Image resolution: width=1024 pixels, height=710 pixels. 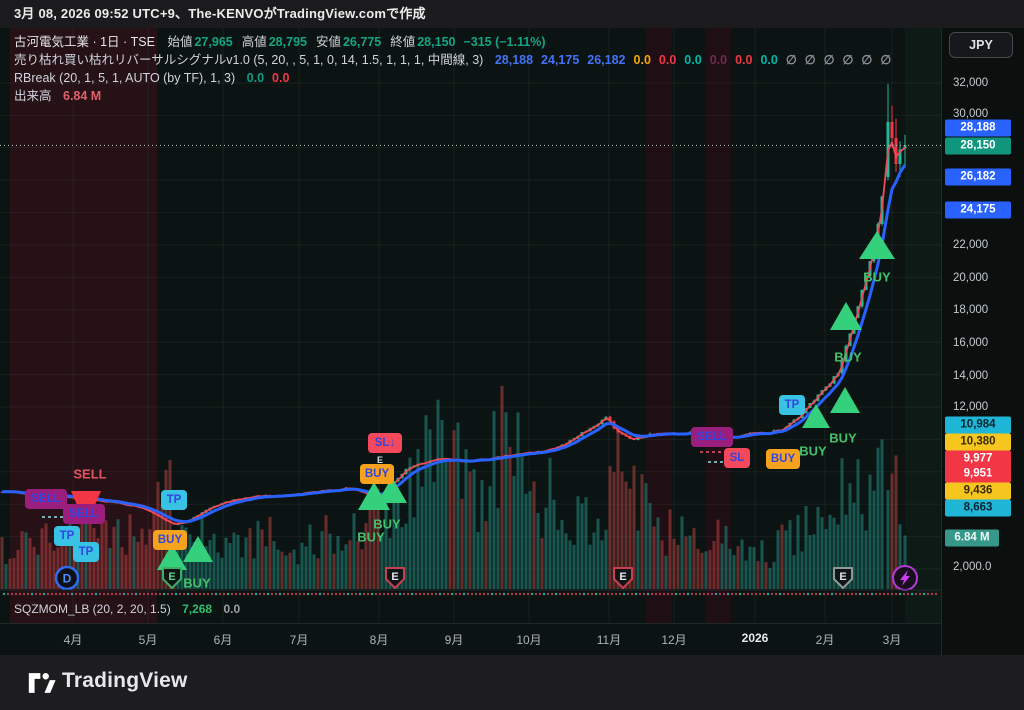 I want to click on sl-badge: SL, so click(x=737, y=458).